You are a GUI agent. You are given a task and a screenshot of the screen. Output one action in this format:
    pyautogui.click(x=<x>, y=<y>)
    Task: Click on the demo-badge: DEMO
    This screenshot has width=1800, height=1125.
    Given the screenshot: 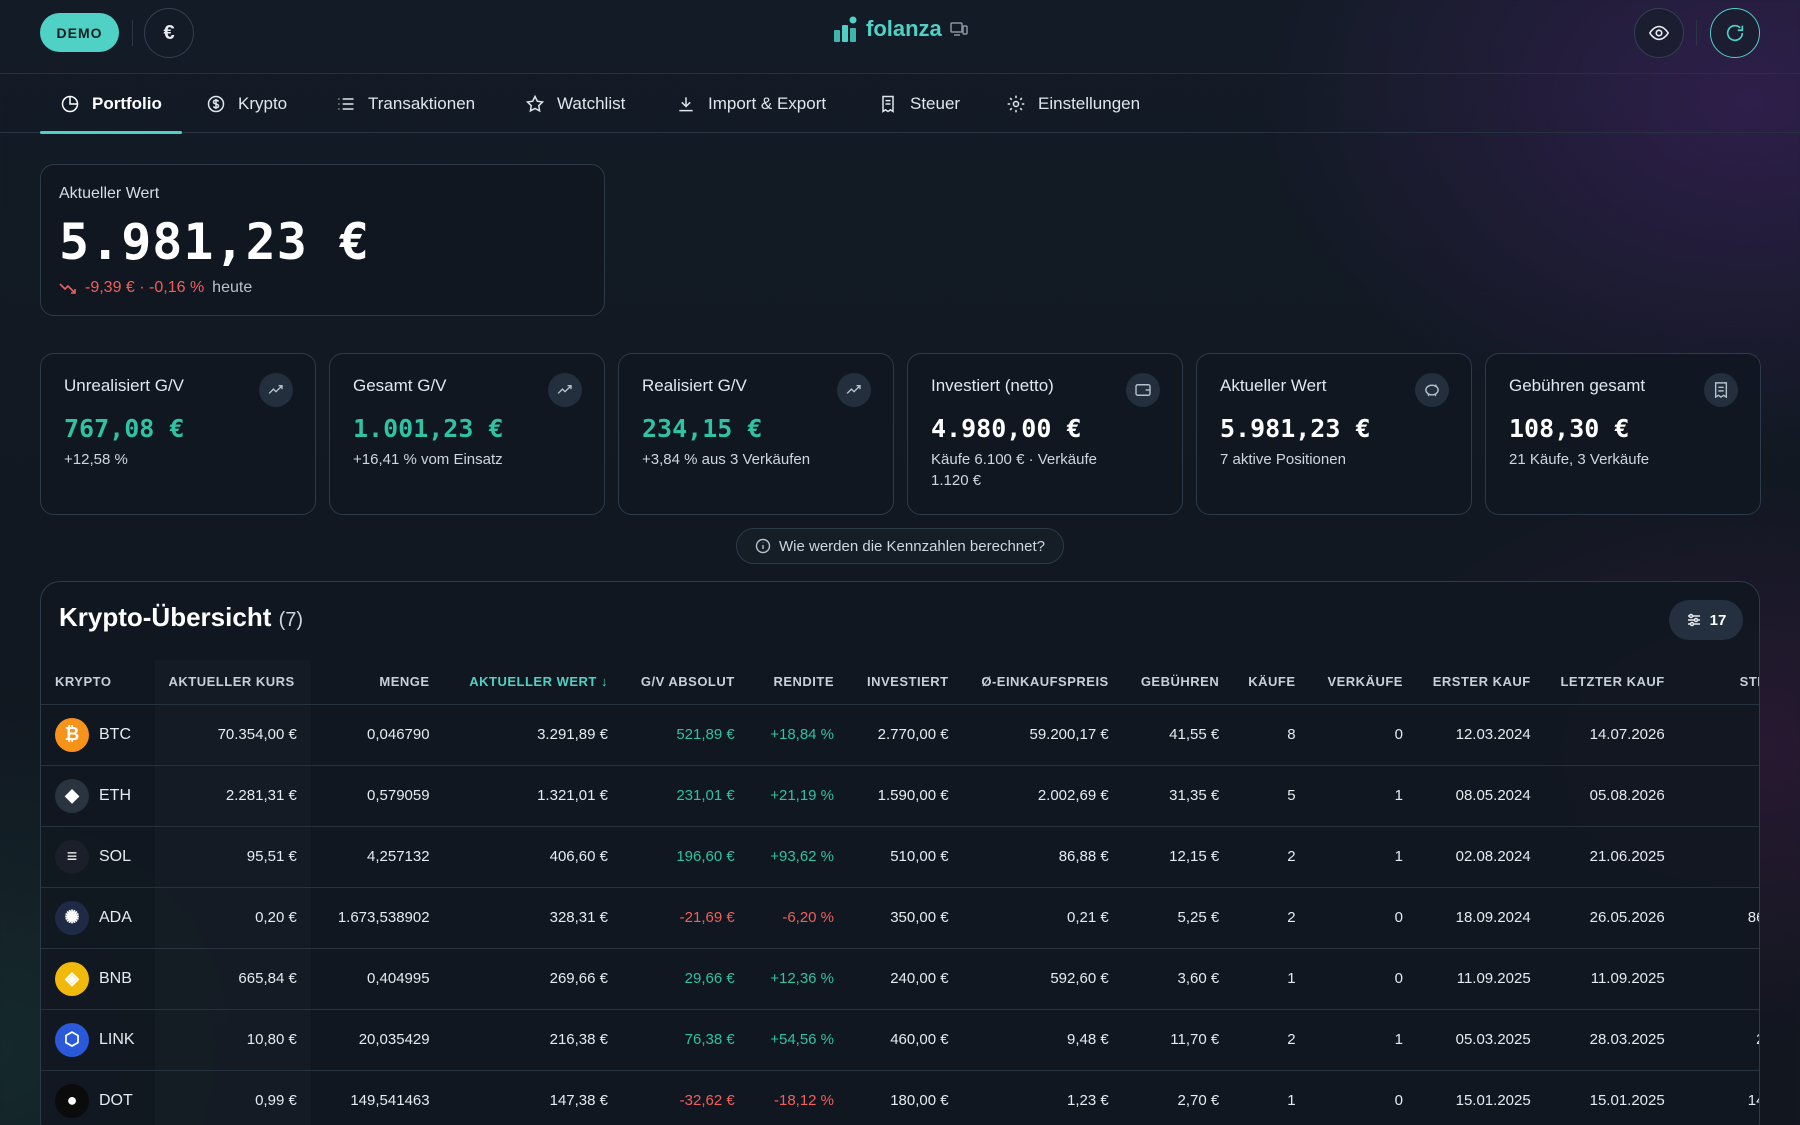 What is the action you would take?
    pyautogui.click(x=79, y=32)
    